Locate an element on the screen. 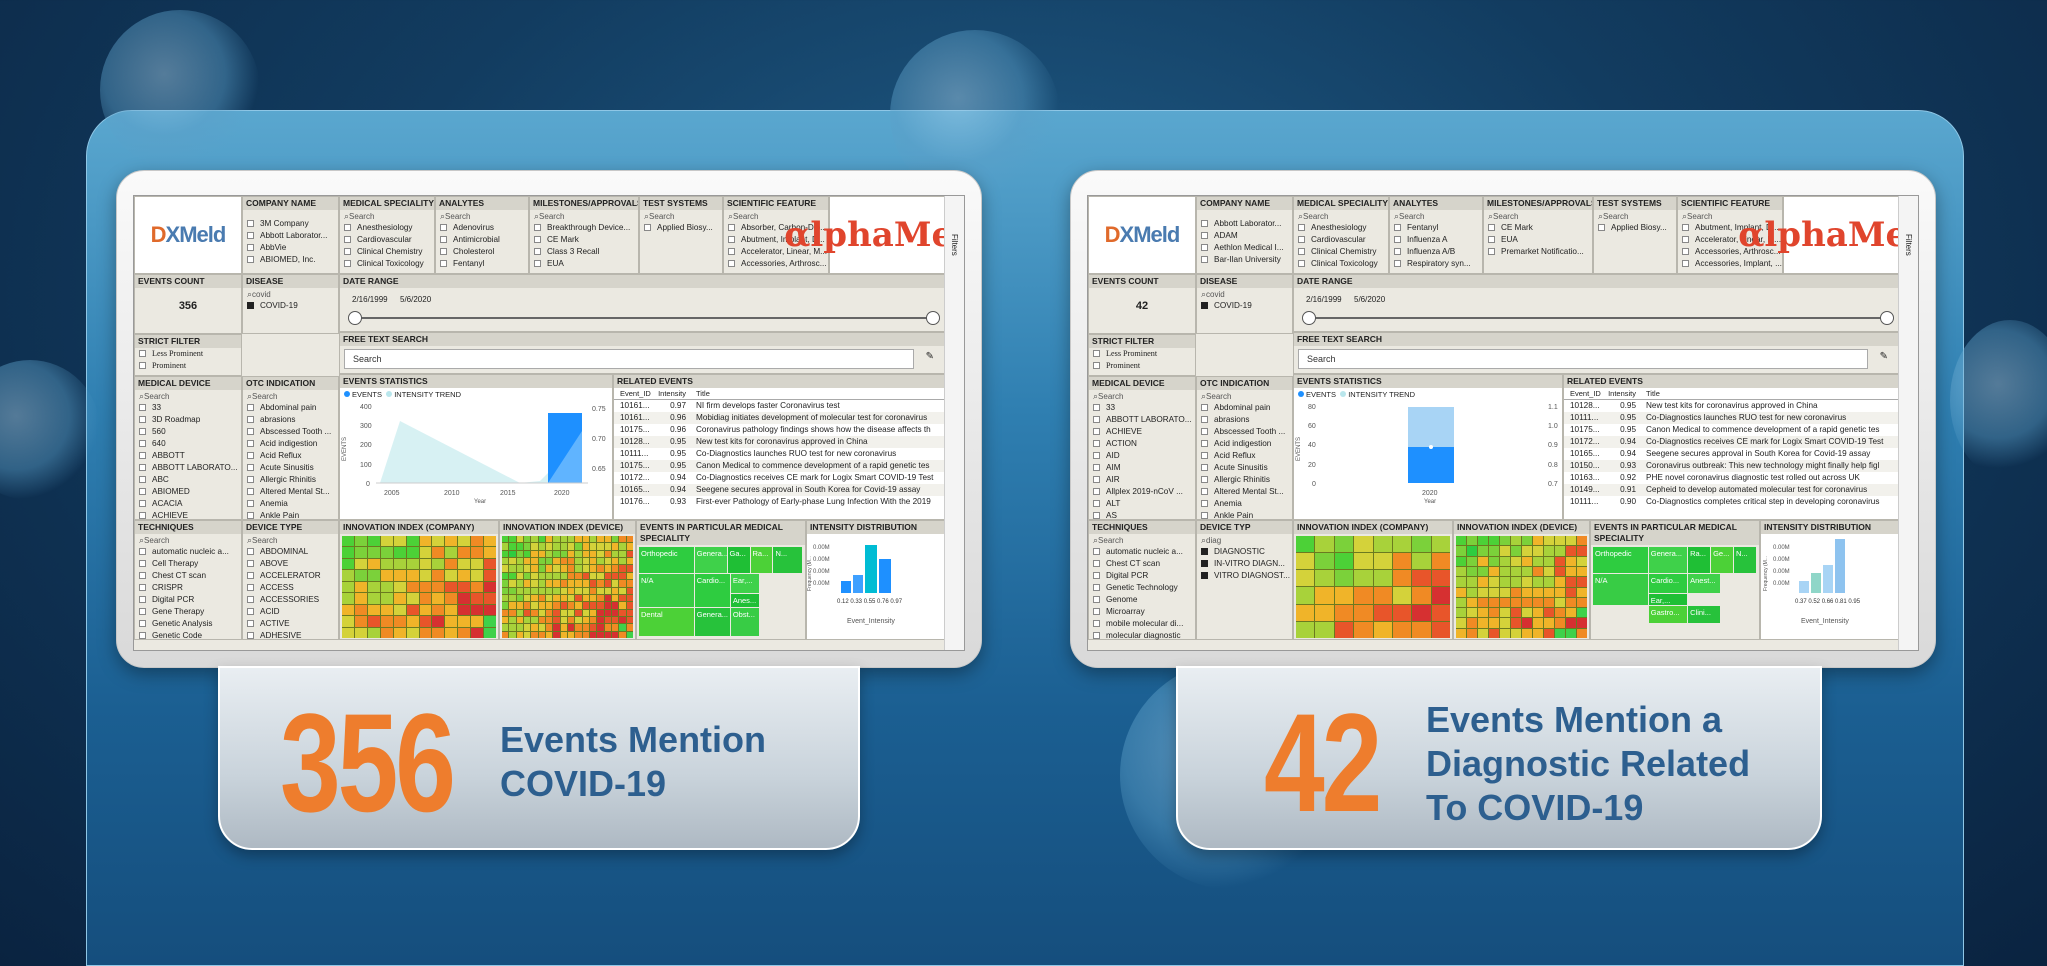 The height and width of the screenshot is (966, 2047). list-item: Clinical Toxicology is located at coordinates (387, 264).